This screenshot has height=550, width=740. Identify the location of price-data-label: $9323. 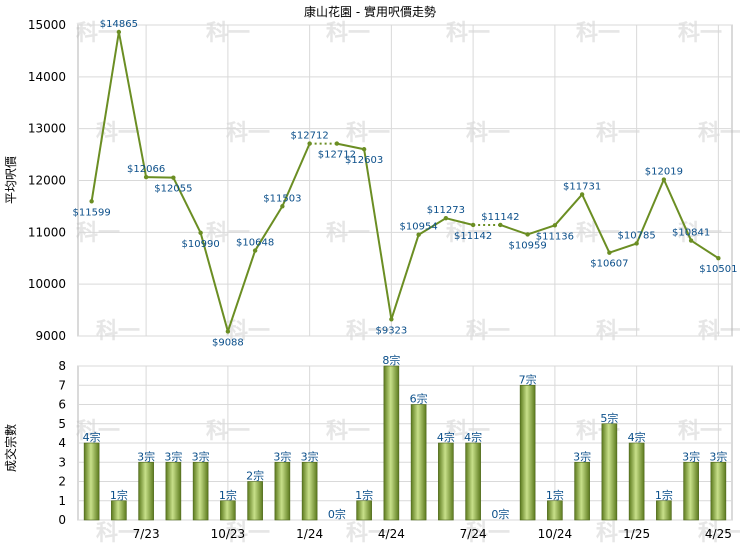
(391, 330).